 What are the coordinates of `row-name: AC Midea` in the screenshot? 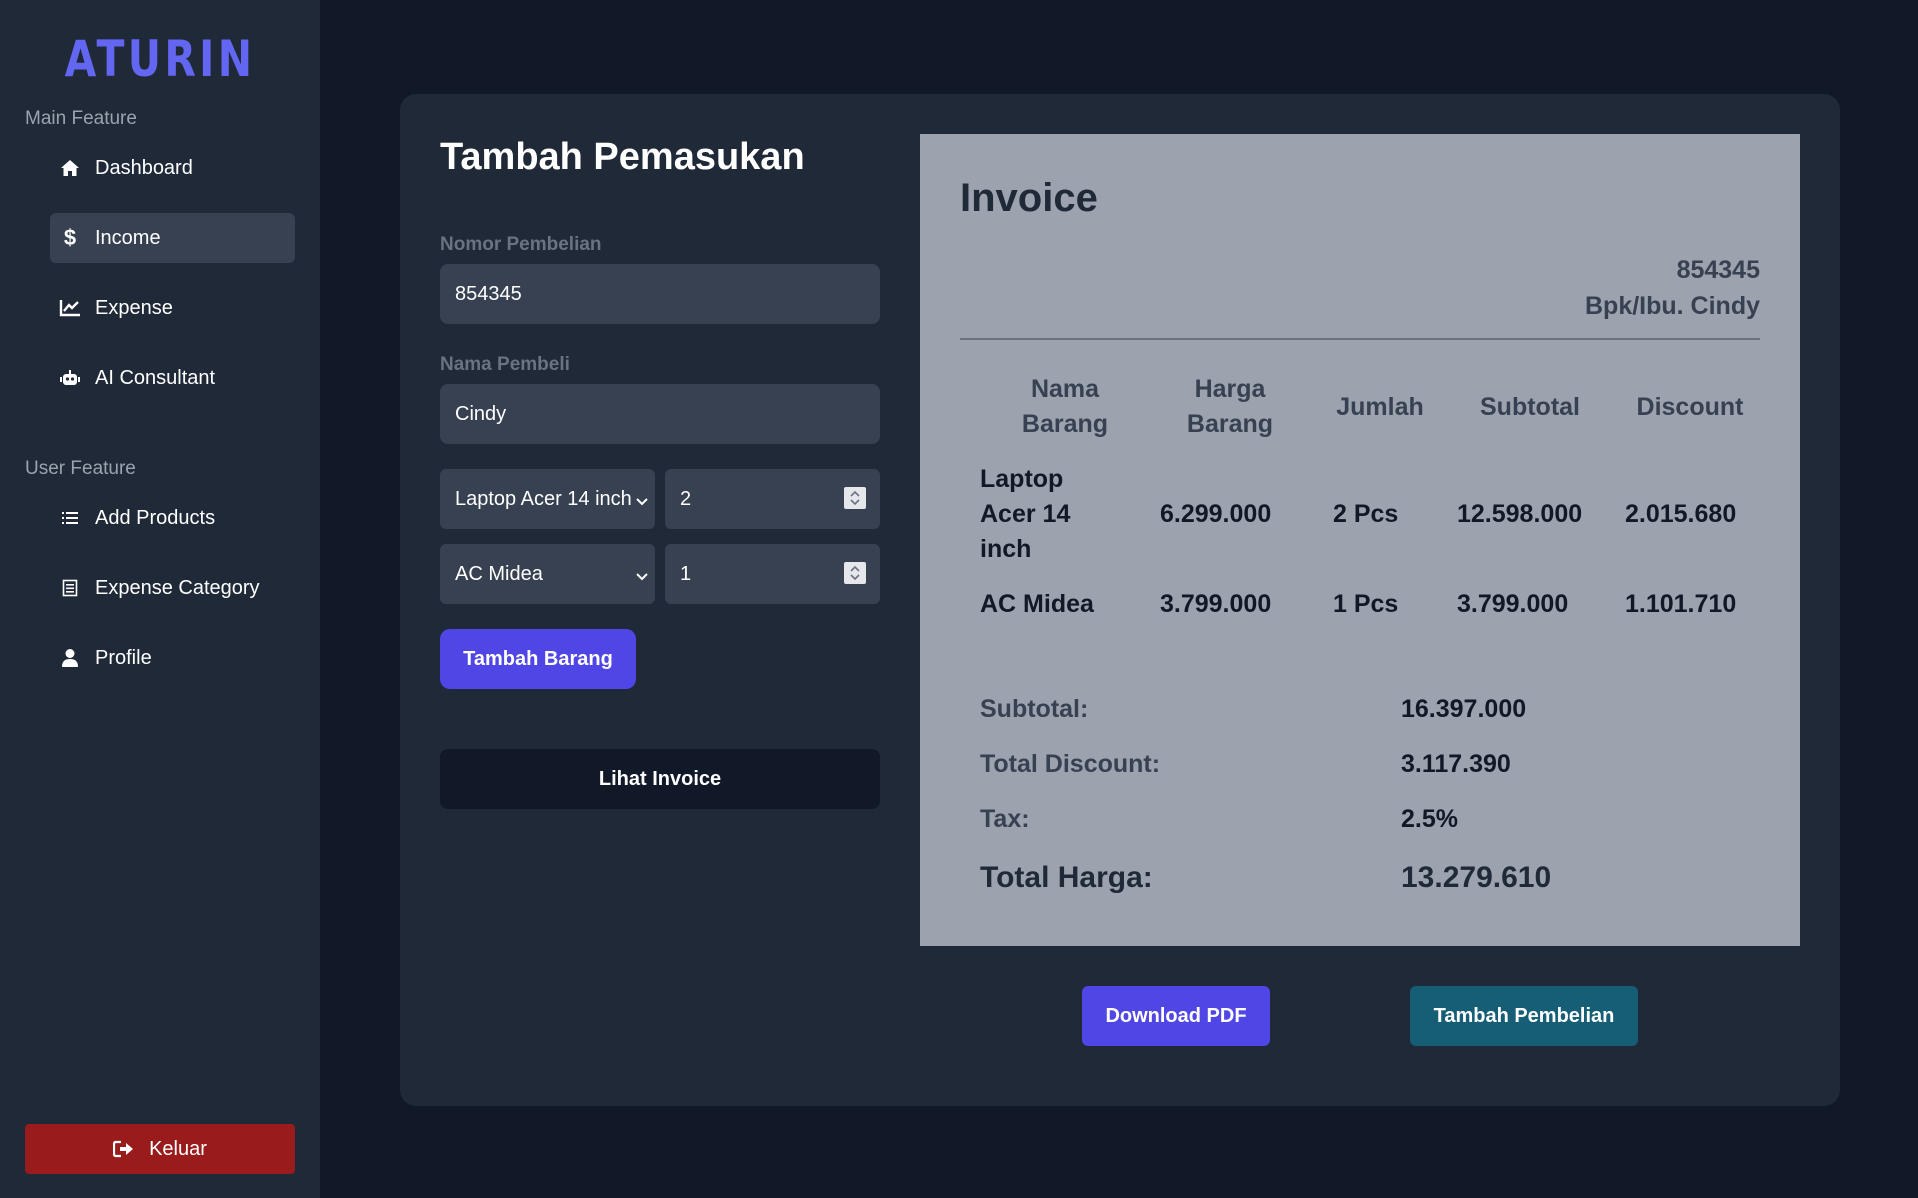 It's located at (1037, 604).